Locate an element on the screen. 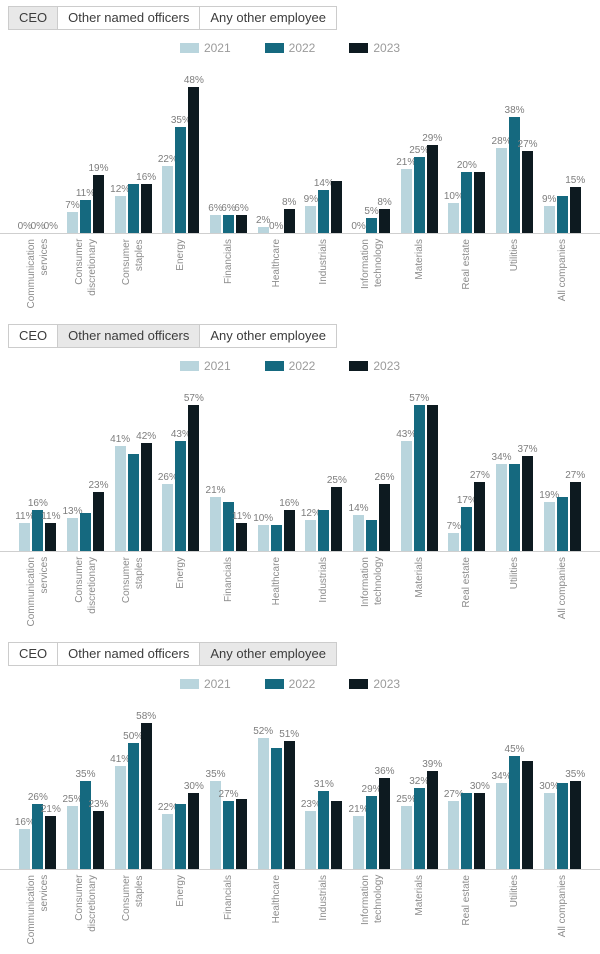 The width and height of the screenshot is (600, 954). bar-2022-real-estate is located at coordinates (467, 202).